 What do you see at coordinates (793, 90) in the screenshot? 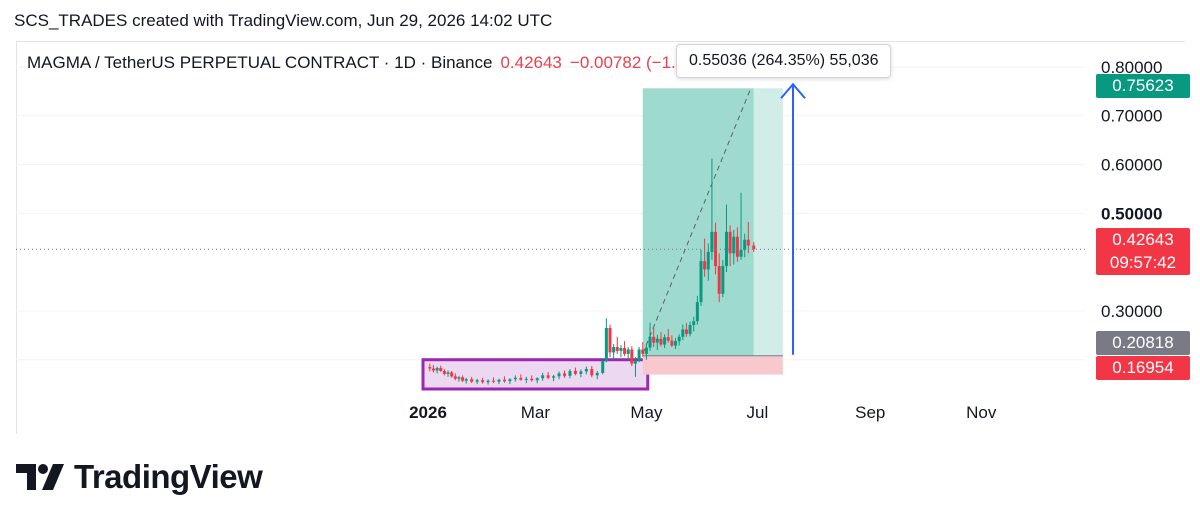
I see `measure-arrow-head` at bounding box center [793, 90].